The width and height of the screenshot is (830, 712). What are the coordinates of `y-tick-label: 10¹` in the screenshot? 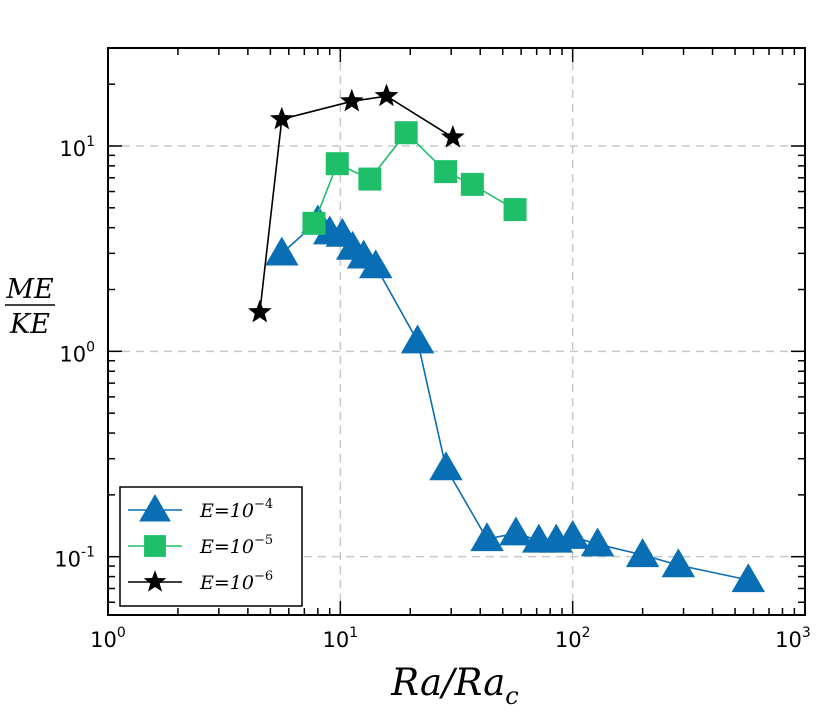 It's located at (77, 147).